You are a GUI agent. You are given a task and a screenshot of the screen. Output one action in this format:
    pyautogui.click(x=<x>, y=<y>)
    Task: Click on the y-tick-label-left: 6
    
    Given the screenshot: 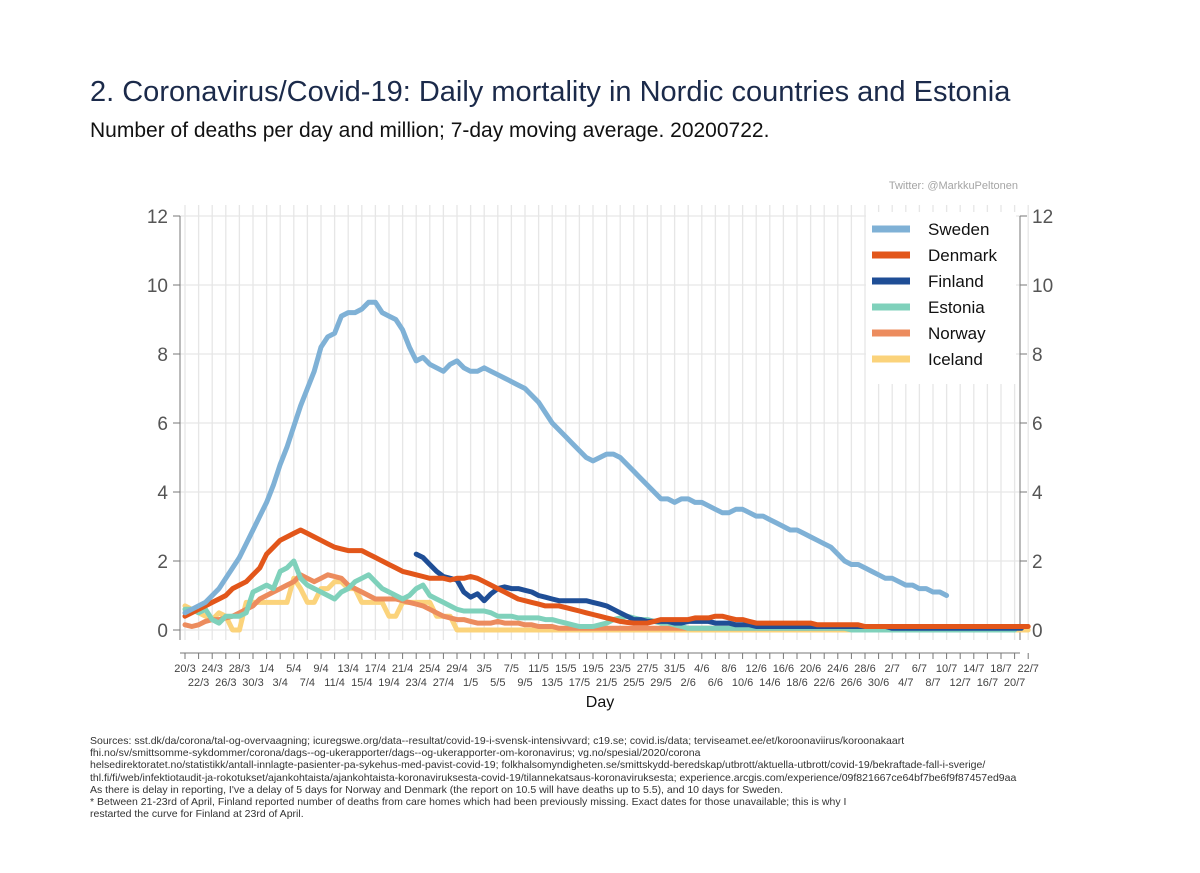 What is the action you would take?
    pyautogui.click(x=162, y=424)
    